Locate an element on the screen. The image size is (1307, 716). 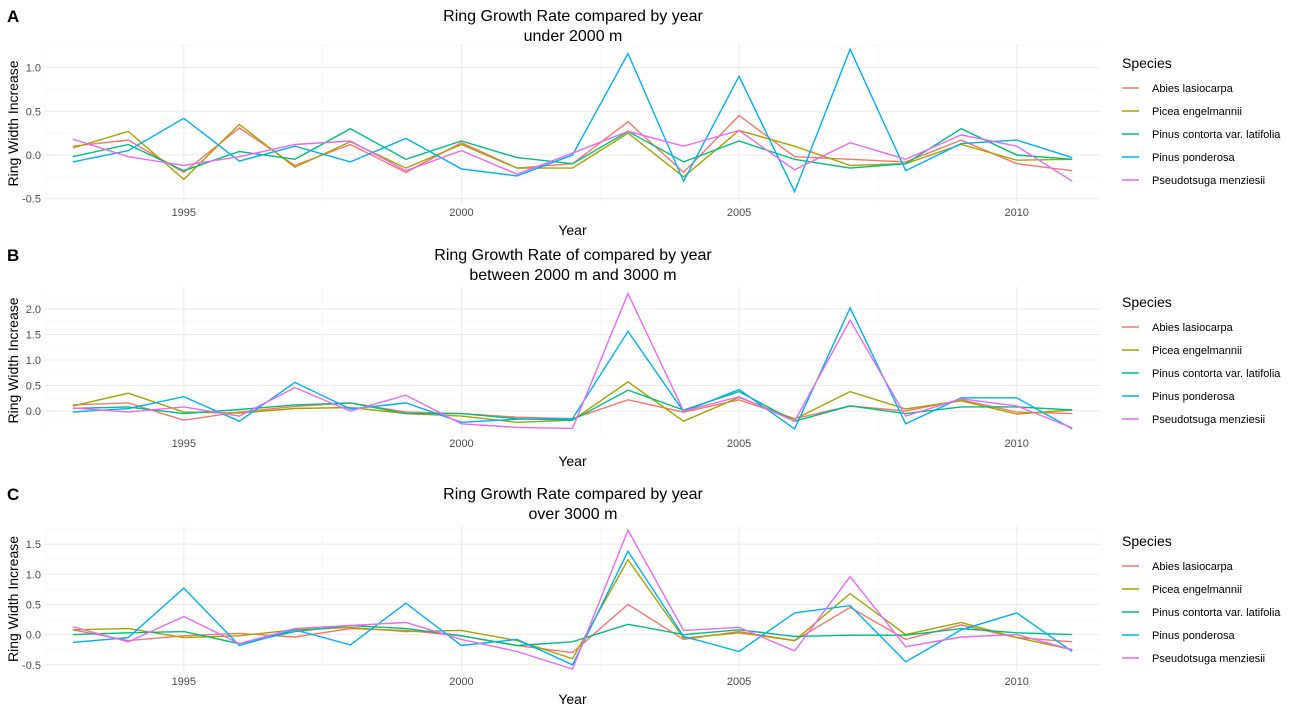
chart-title: over 3000 m is located at coordinates (573, 514).